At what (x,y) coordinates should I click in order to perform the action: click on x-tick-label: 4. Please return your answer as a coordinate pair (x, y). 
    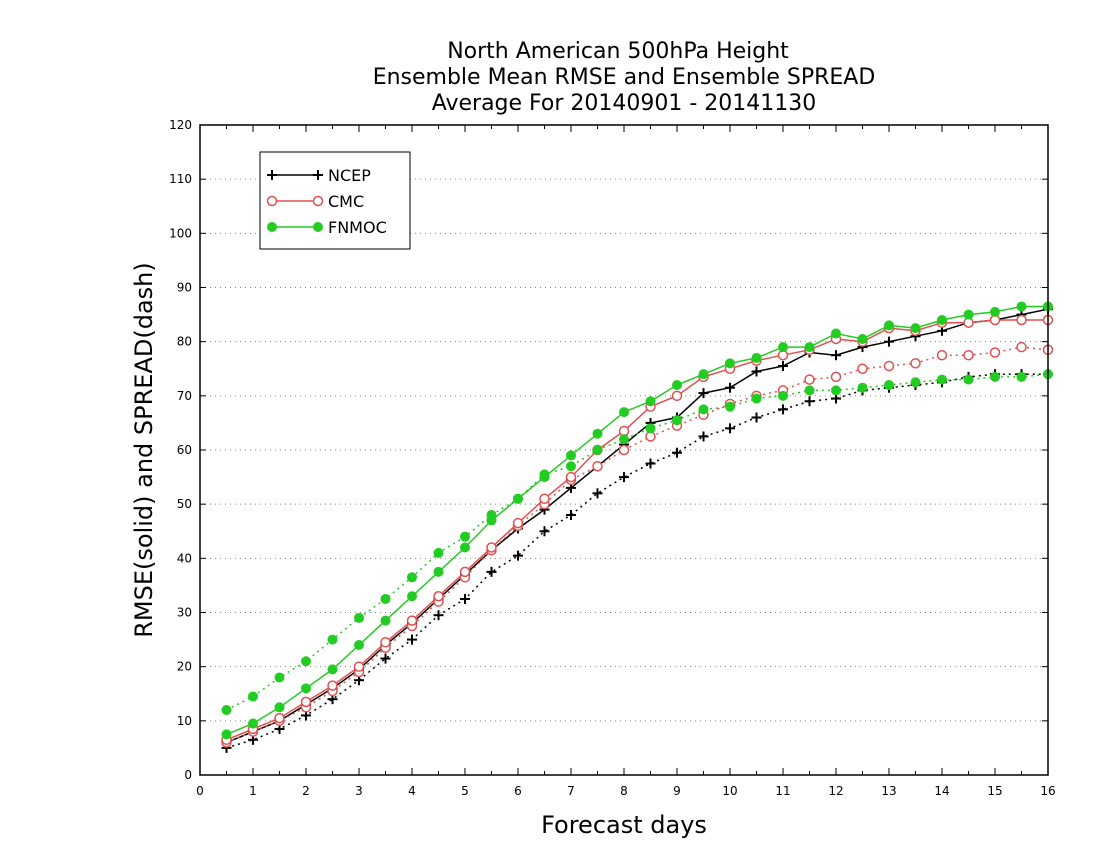
    Looking at the image, I should click on (412, 791).